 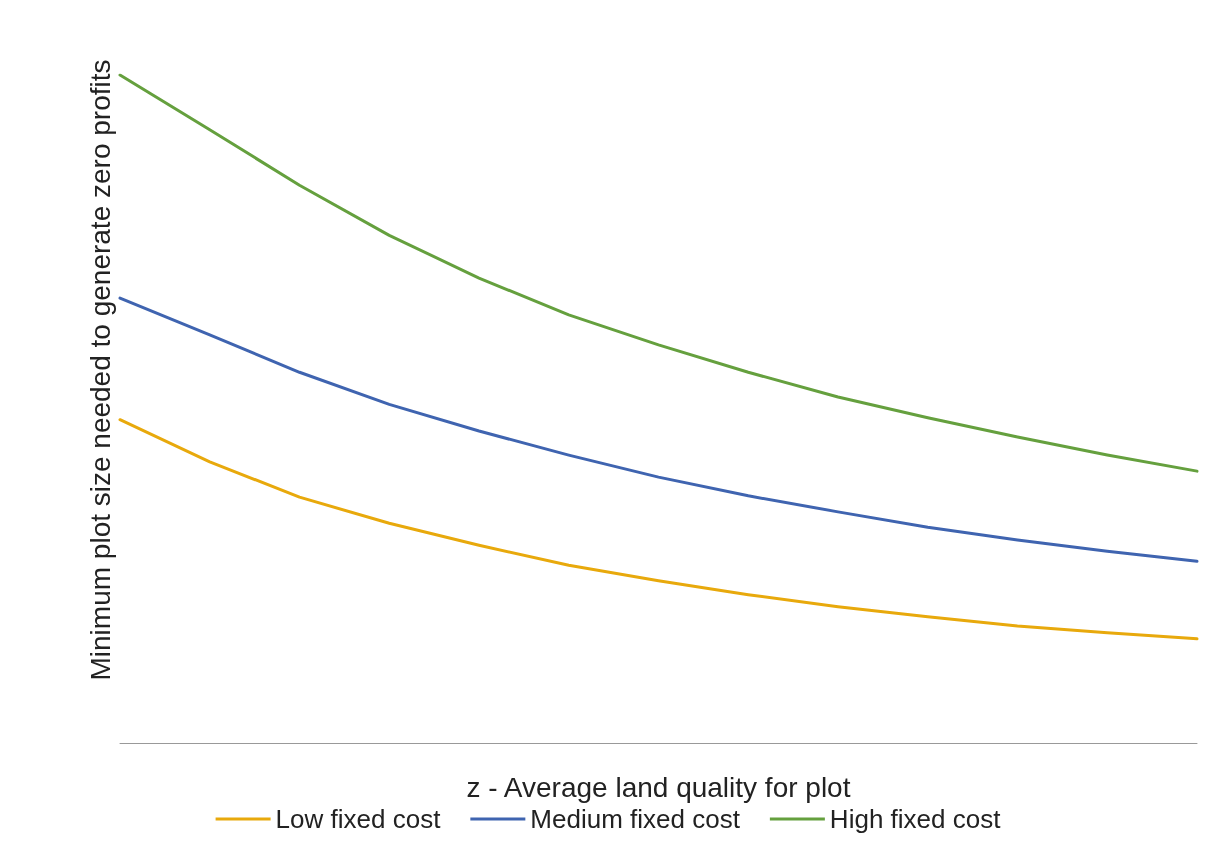 What do you see at coordinates (915, 819) in the screenshot?
I see `legend-label: High fixed cost` at bounding box center [915, 819].